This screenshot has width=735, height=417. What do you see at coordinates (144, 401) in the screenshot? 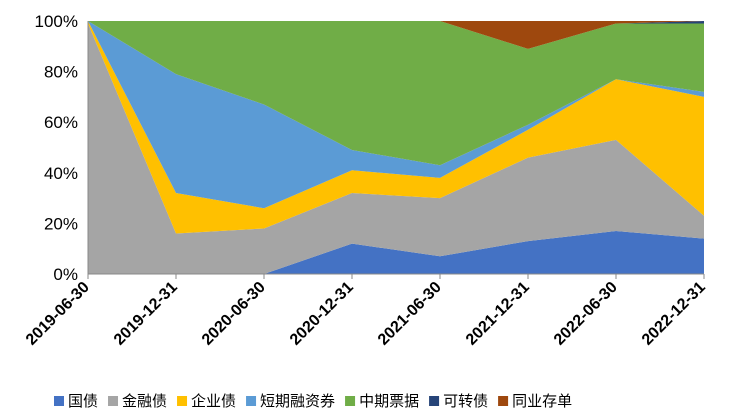
I see `legend-label: 金融债` at bounding box center [144, 401].